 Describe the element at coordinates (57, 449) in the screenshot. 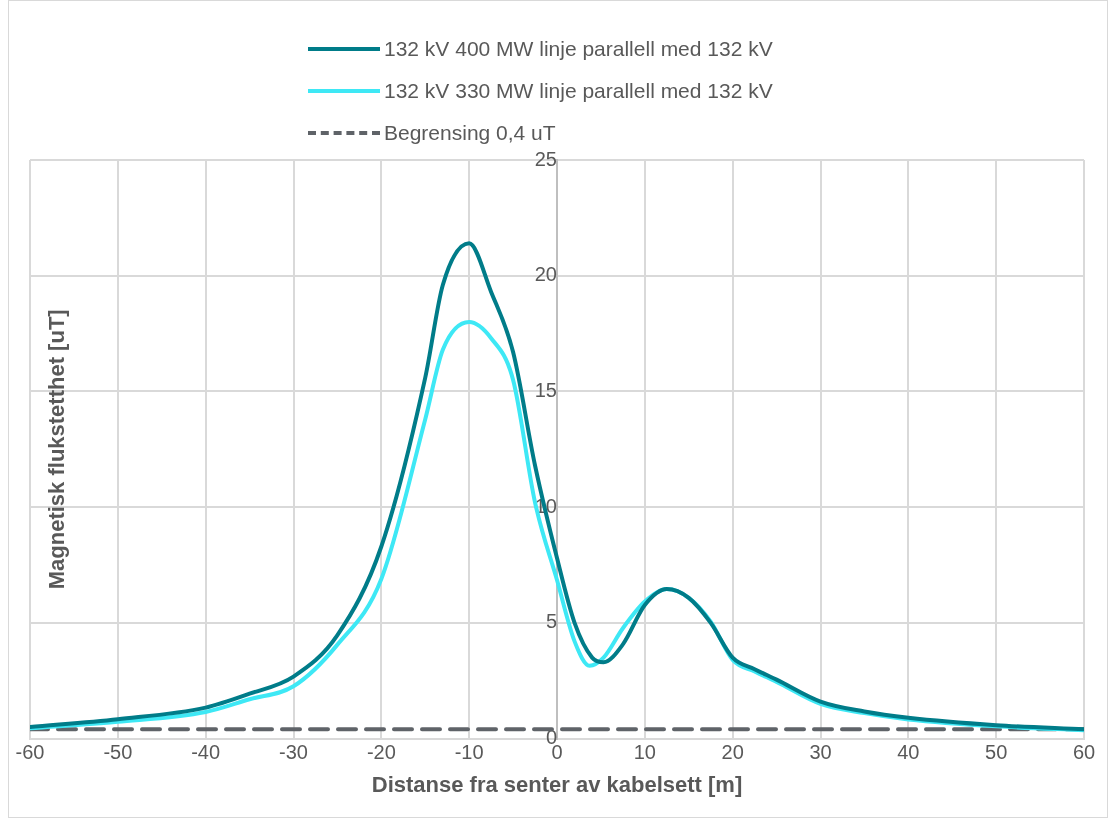

I see `y-axis-title: Magnetisk flukstetthet [uT]` at that location.